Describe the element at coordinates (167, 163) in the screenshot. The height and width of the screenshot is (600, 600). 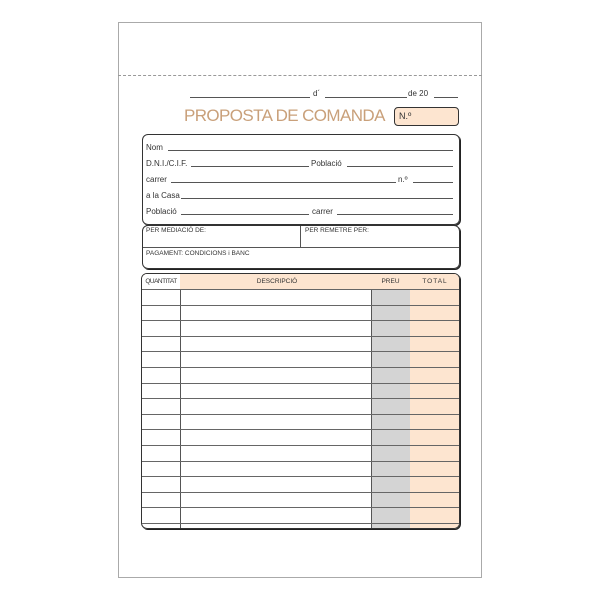
I see `dni-label: D.N.I./C.I.F.` at that location.